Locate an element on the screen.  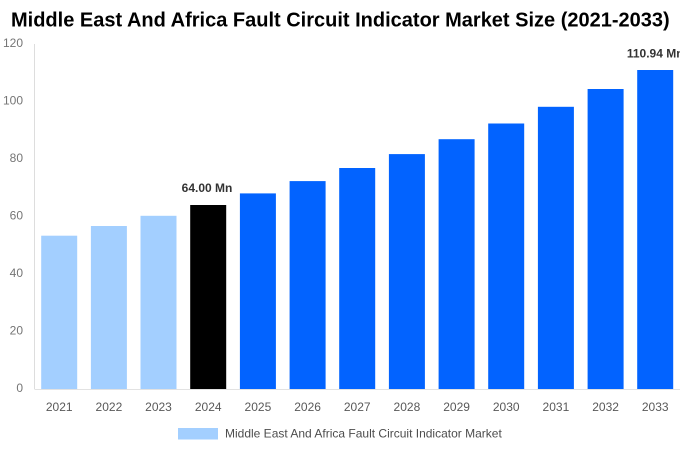
svg-text: 2022 is located at coordinates (109, 407).